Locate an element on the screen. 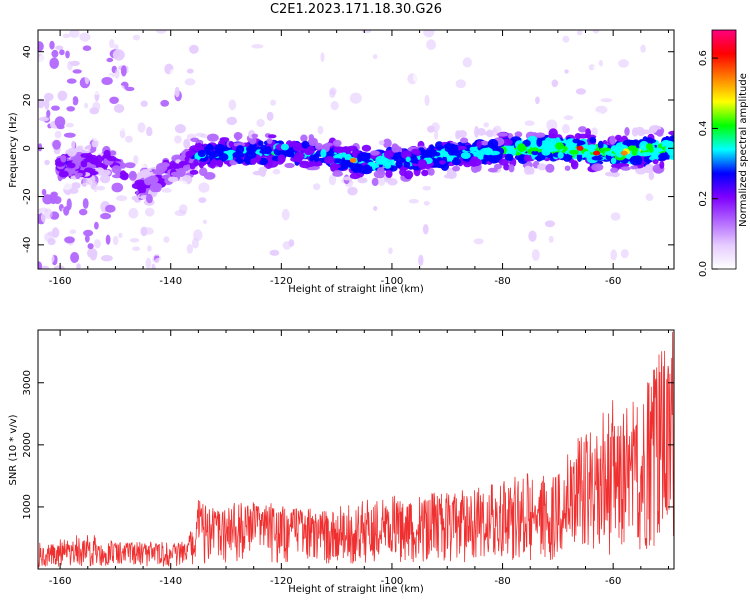 Image resolution: width=750 pixels, height=604 pixels. colorbar-bar is located at coordinates (724, 149).